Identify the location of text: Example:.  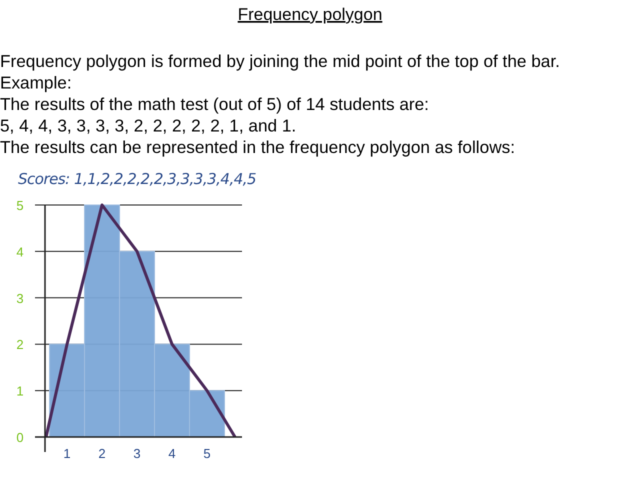
(36, 82).